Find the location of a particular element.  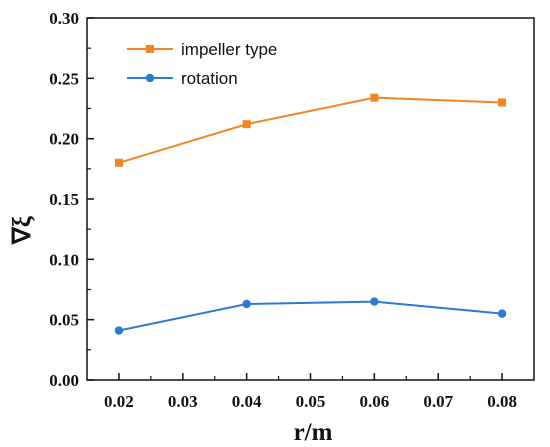

series-impeller-type is located at coordinates (310, 130).